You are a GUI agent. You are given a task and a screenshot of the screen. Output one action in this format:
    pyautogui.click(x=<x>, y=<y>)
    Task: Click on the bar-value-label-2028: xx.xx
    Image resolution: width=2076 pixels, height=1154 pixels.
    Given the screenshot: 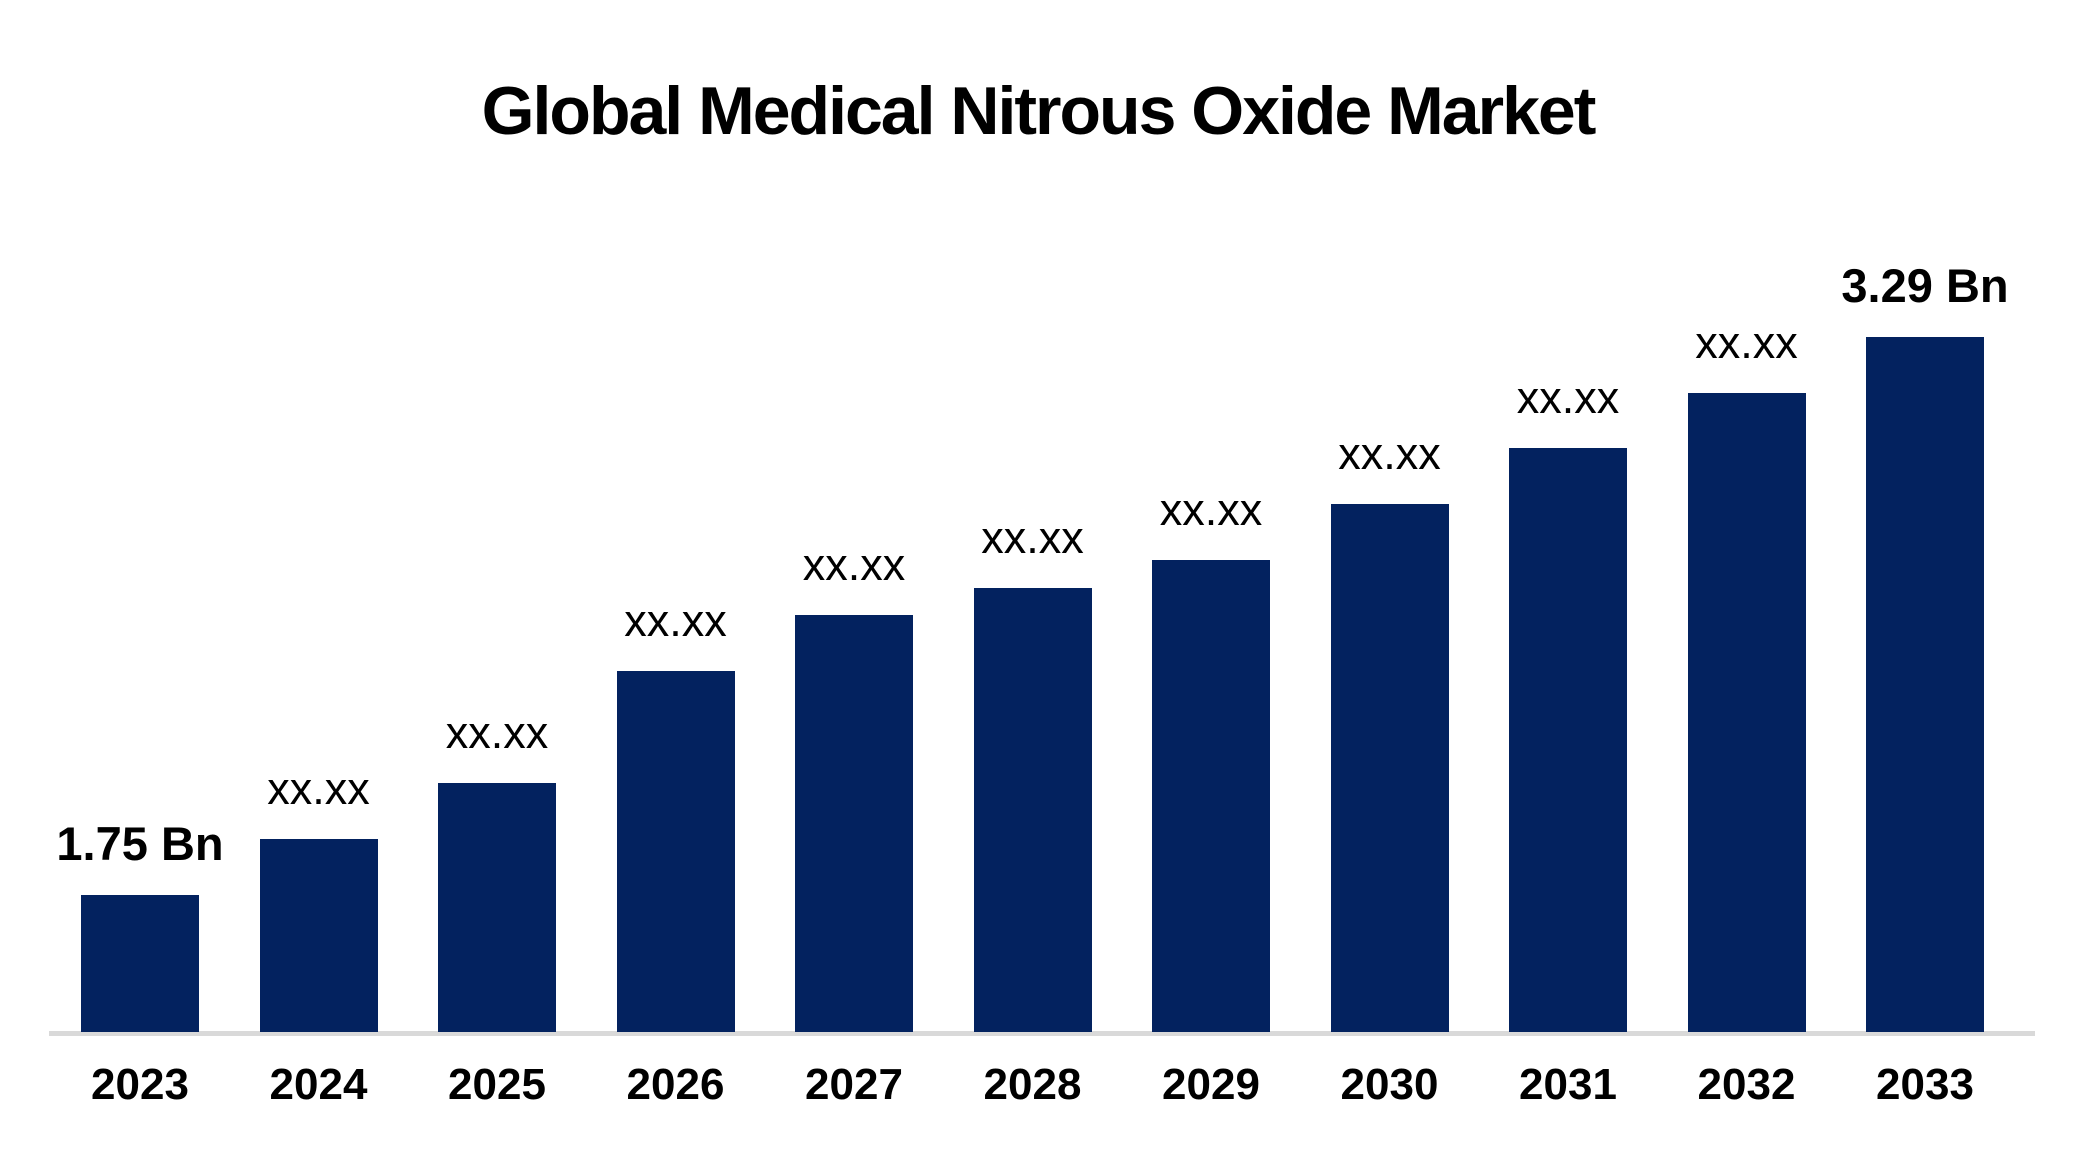 What is the action you would take?
    pyautogui.click(x=1032, y=537)
    